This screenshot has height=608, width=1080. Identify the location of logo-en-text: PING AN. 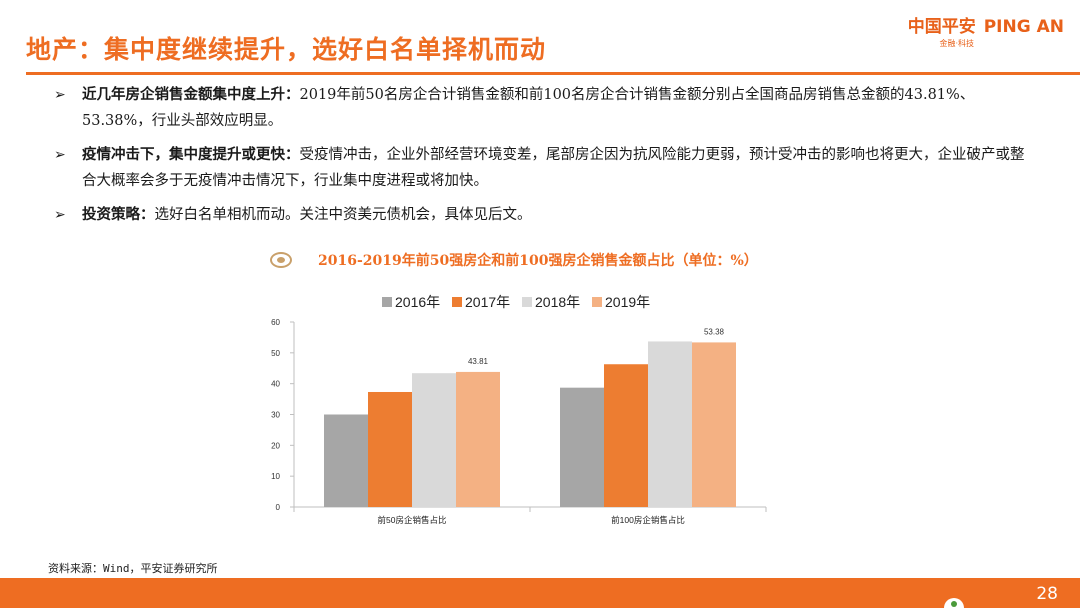
(1023, 27).